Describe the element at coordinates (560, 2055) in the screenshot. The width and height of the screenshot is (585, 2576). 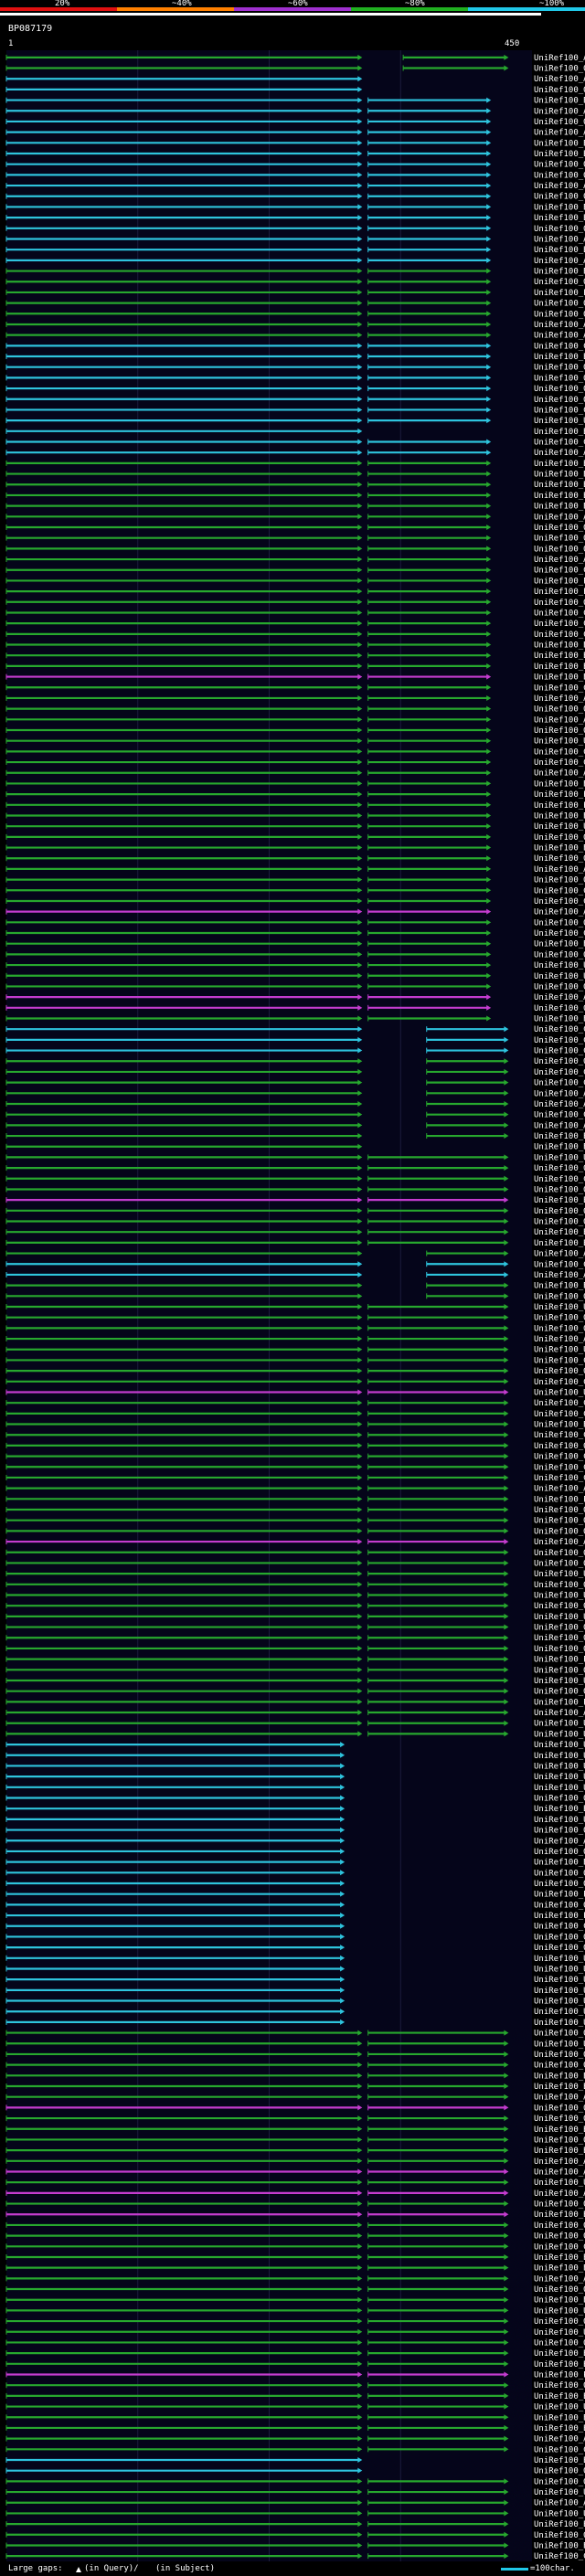
I see `hit-label: UniRef100_Q6EE59` at that location.